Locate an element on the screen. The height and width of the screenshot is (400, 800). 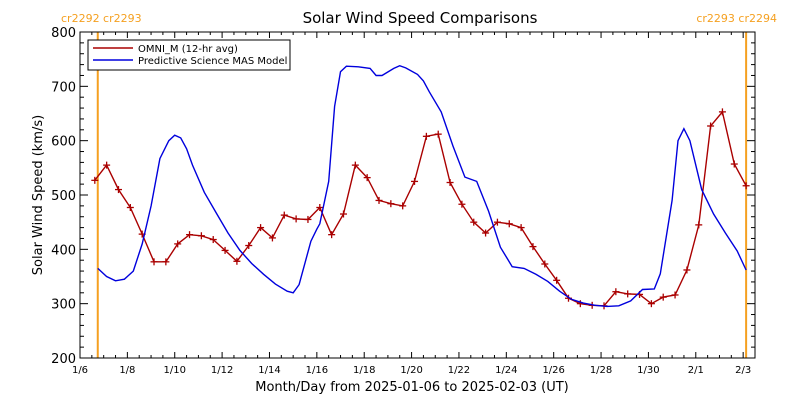
carrington-marker-label: cr2292 cr2293 is located at coordinates (101, 18).